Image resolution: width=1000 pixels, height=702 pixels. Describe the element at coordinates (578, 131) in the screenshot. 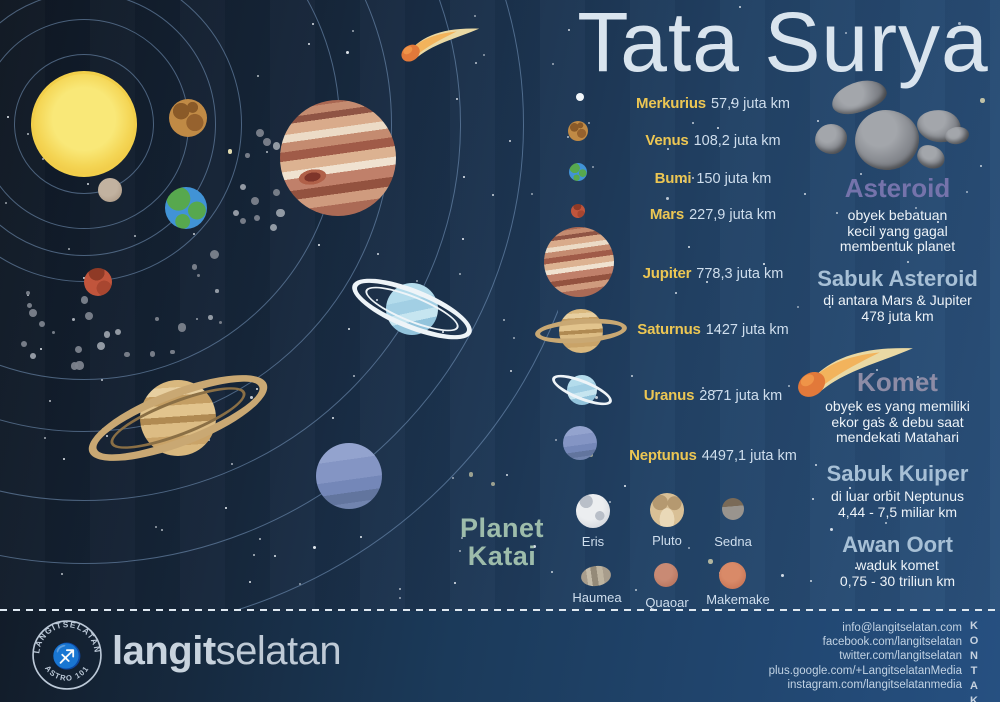

I see `venus-icon` at that location.